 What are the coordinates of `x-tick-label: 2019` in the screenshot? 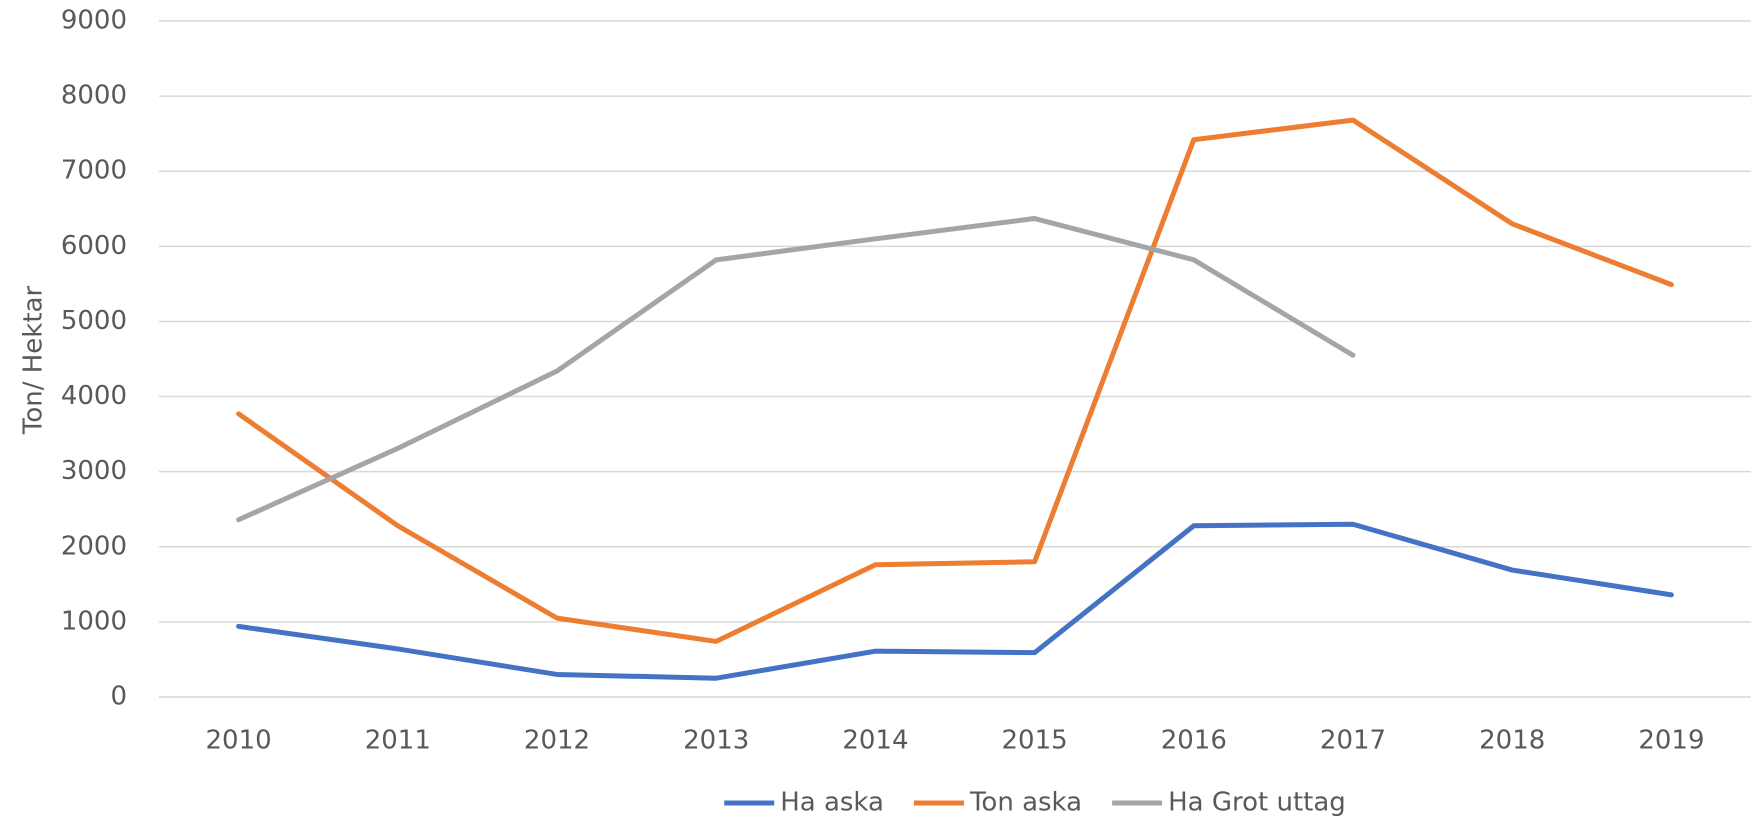 It's located at (1671, 741).